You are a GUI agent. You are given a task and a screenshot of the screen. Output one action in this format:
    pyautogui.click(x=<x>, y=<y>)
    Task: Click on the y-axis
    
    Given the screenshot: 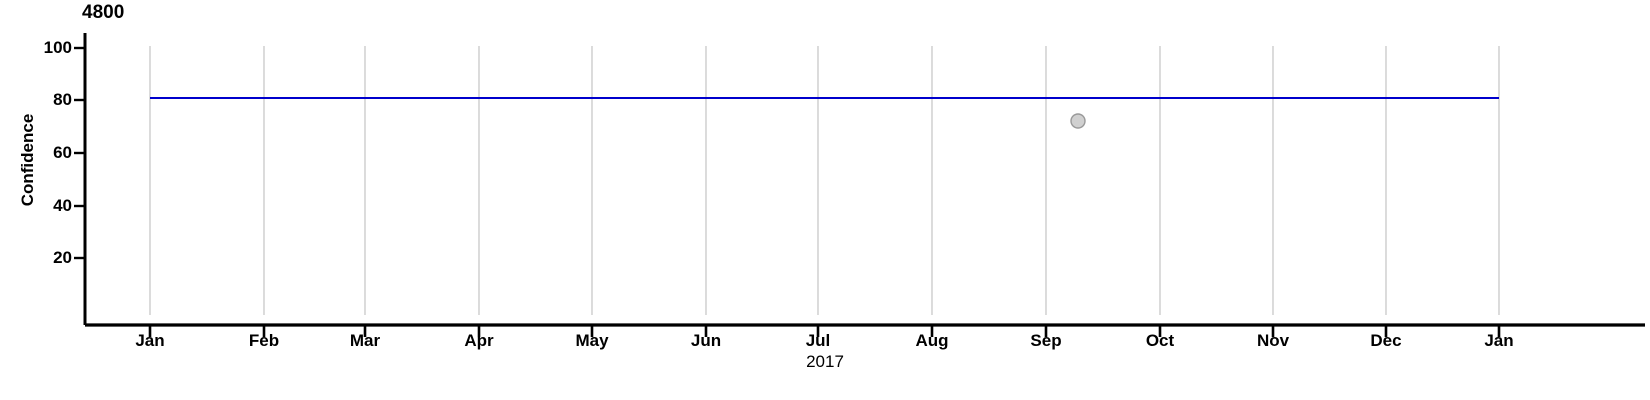 What is the action you would take?
    pyautogui.click(x=80, y=179)
    